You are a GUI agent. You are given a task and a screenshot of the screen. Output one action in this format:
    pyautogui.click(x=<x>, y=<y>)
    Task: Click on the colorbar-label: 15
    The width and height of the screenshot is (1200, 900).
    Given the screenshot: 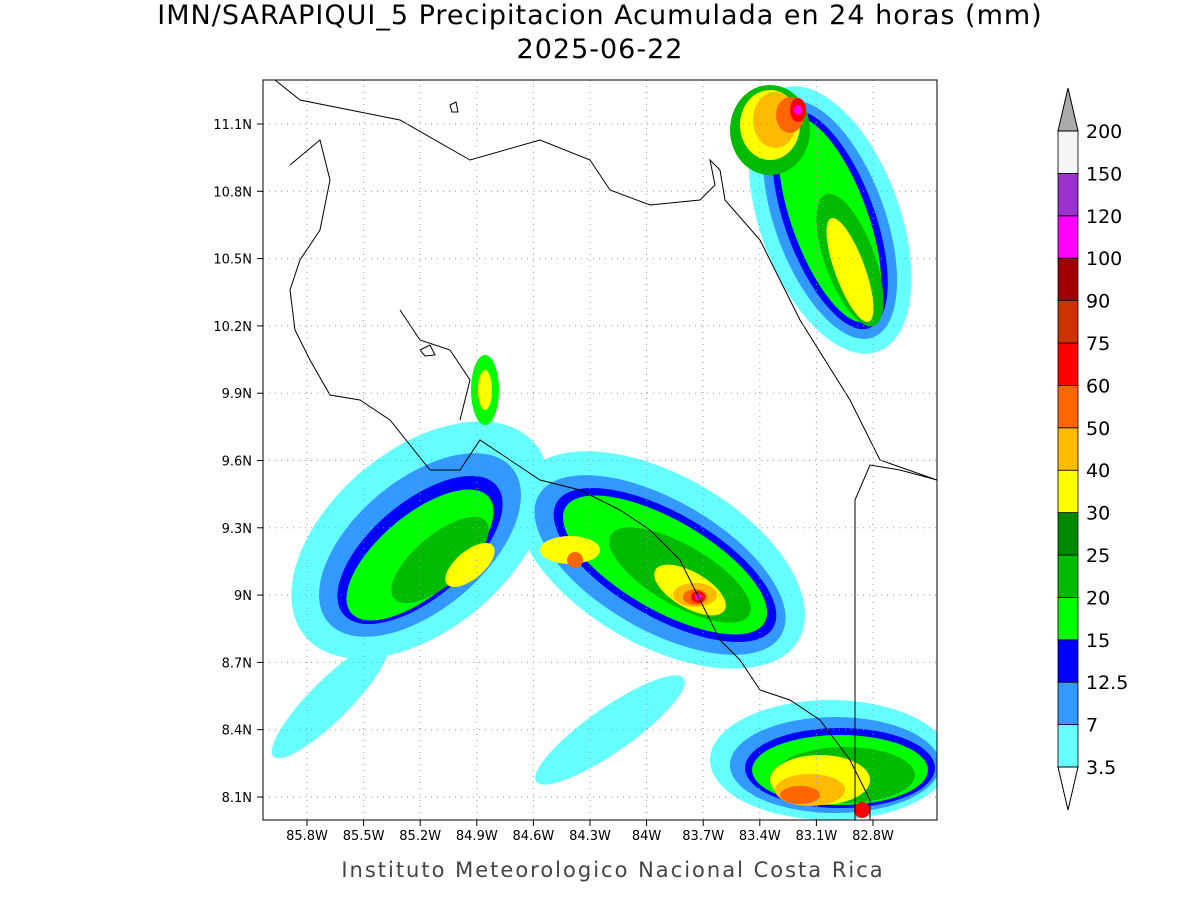 What is the action you would take?
    pyautogui.click(x=1098, y=641)
    